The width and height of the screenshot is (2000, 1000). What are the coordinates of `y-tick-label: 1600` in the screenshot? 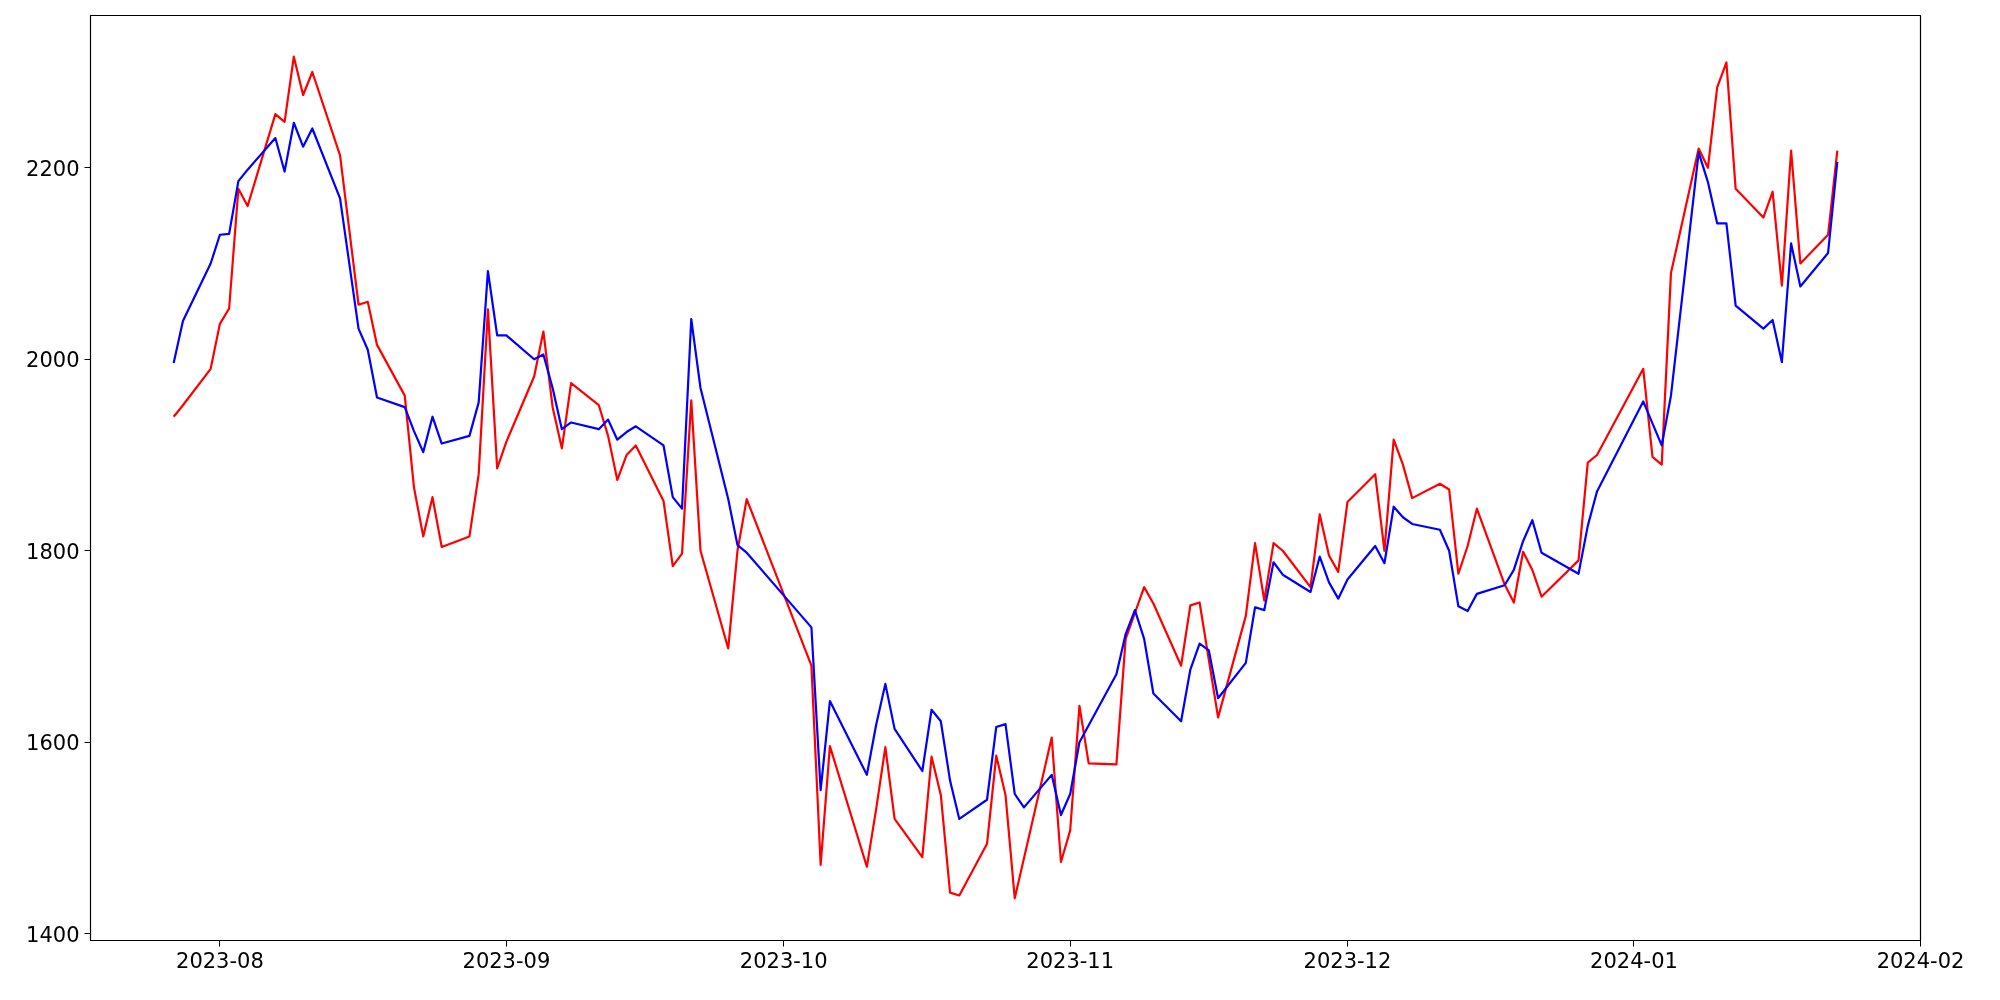 It's located at (53, 743).